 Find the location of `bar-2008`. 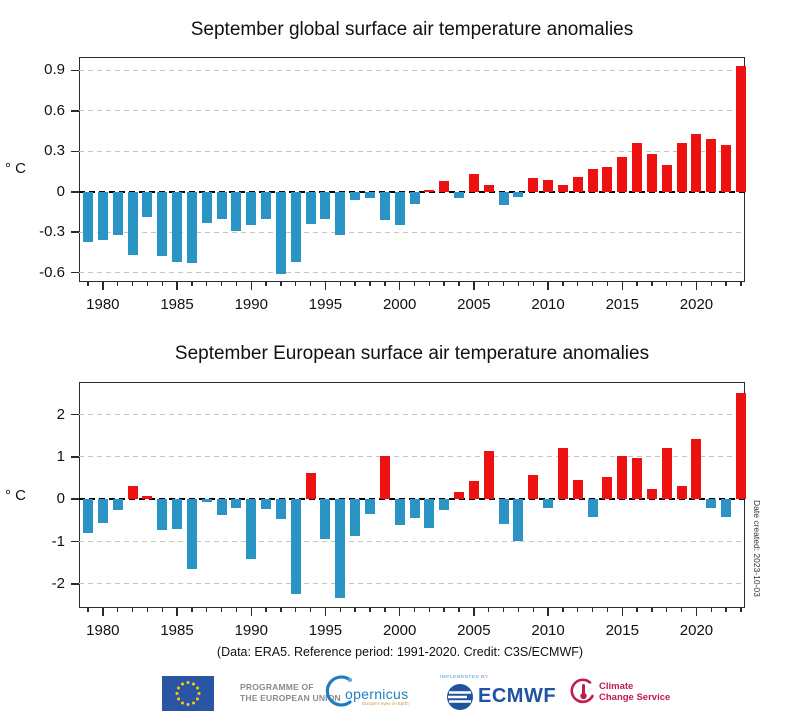

bar-2008 is located at coordinates (518, 520).